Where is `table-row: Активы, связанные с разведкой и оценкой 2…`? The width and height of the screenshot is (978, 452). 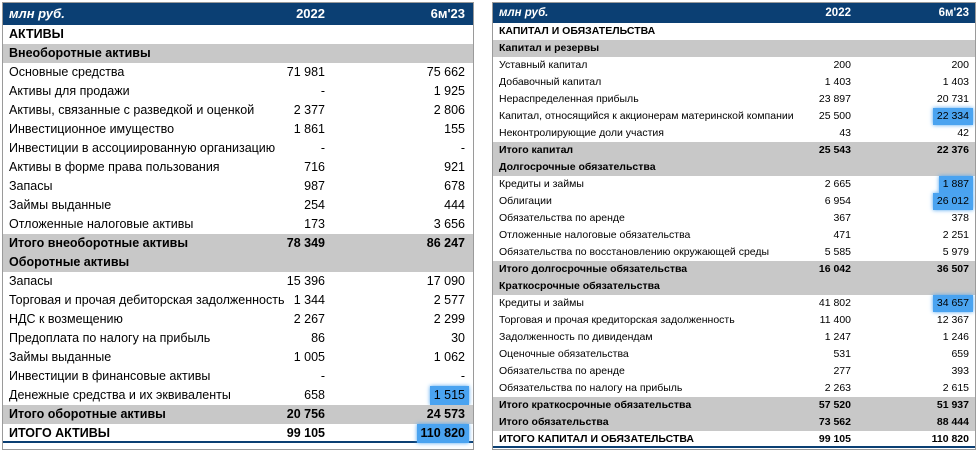 table-row: Активы, связанные с разведкой и оценкой 2… is located at coordinates (238, 110).